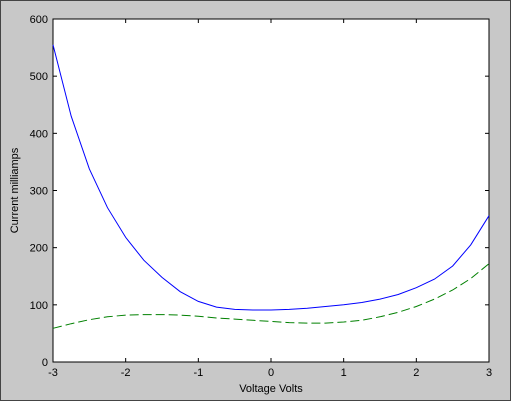 This screenshot has height=401, width=511. Describe the element at coordinates (344, 373) in the screenshot. I see `x-tick-label: 1` at that location.